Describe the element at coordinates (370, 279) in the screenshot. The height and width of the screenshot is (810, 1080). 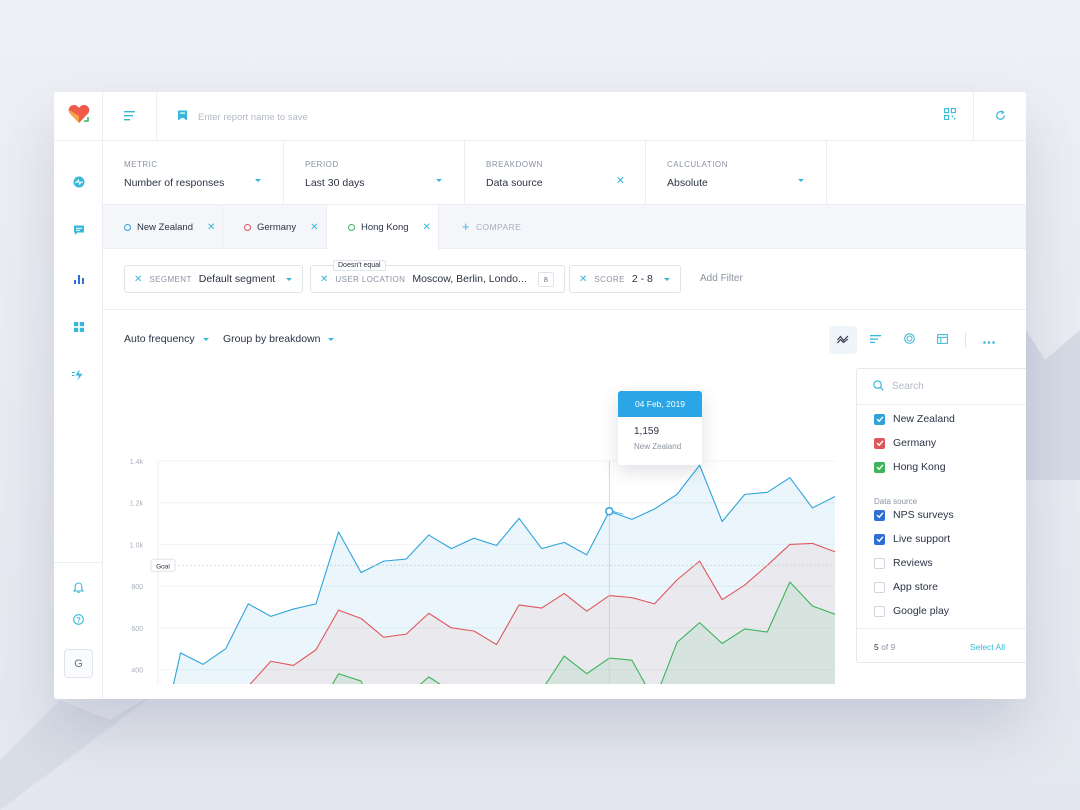
I see `filter-key: USER LOCATION` at that location.